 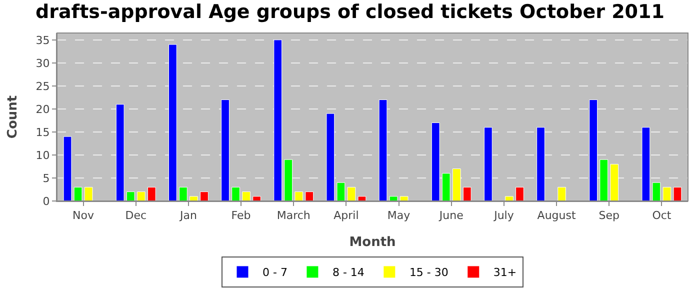 I want to click on x-tick-label: June, so click(x=451, y=215).